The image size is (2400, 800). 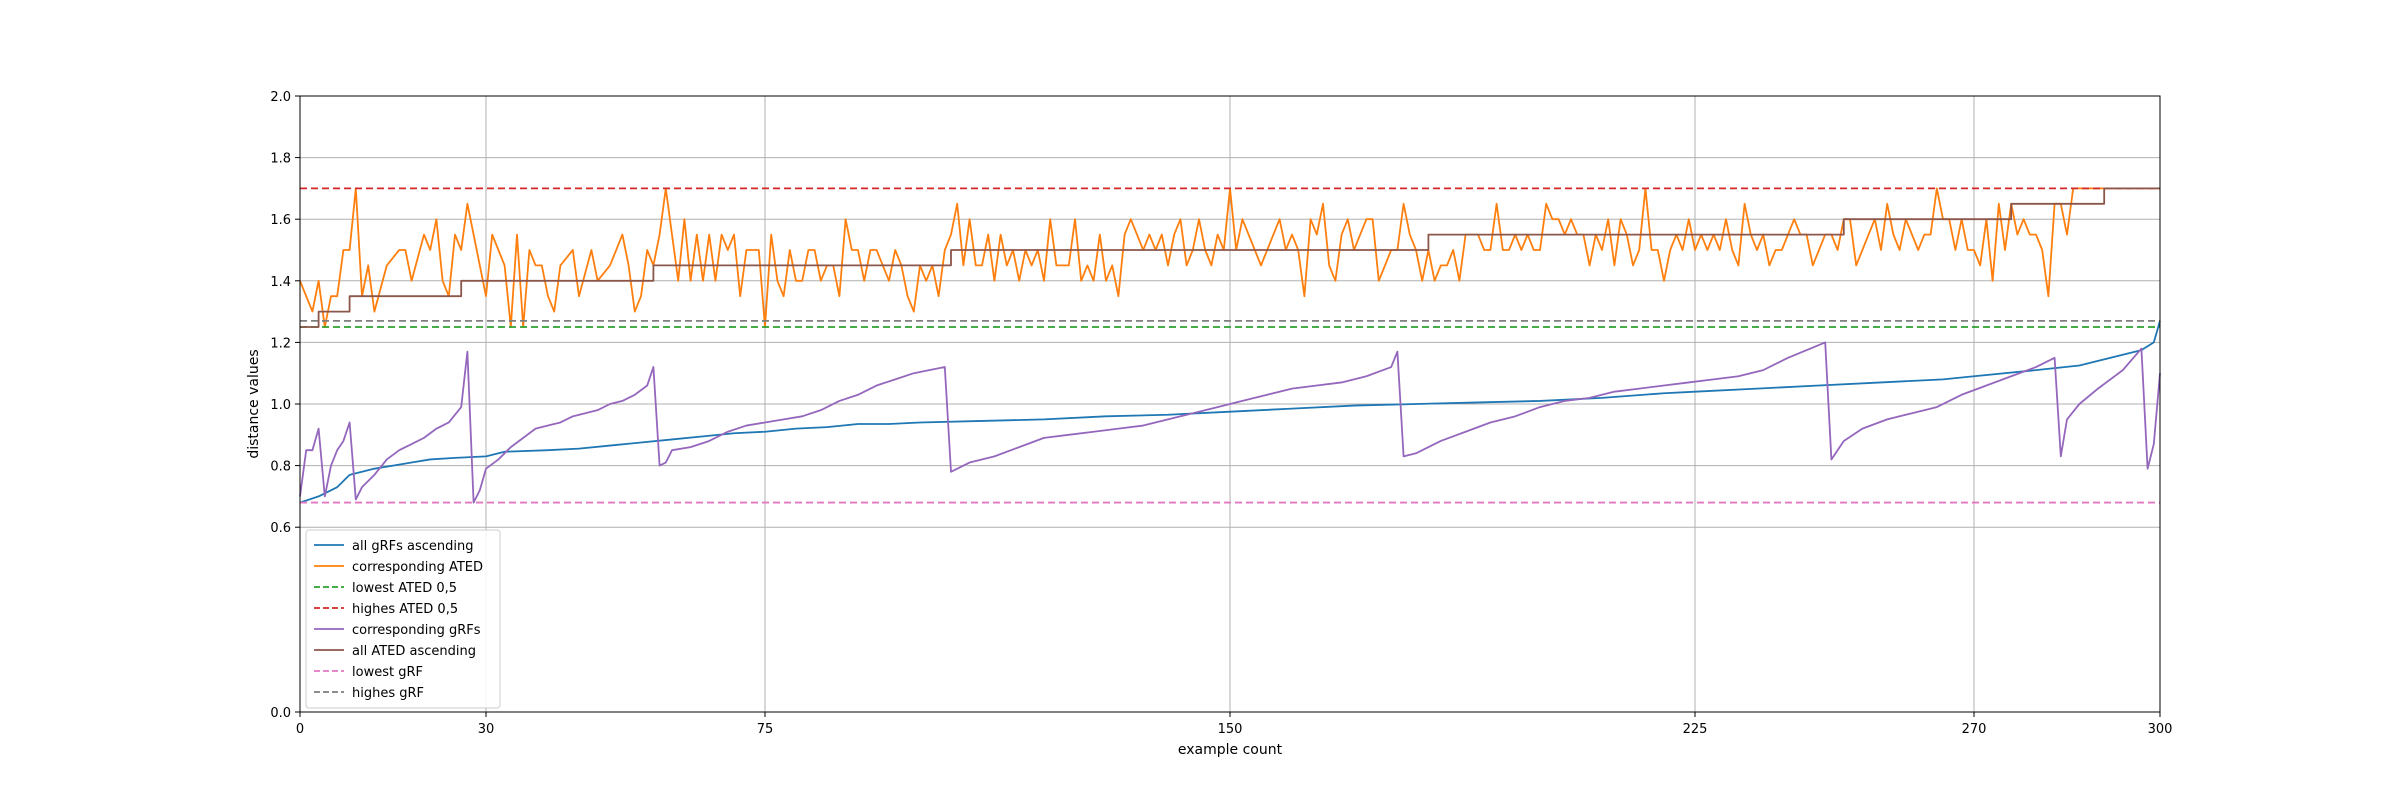 What do you see at coordinates (280, 343) in the screenshot?
I see `y-tick-label: 1.2` at bounding box center [280, 343].